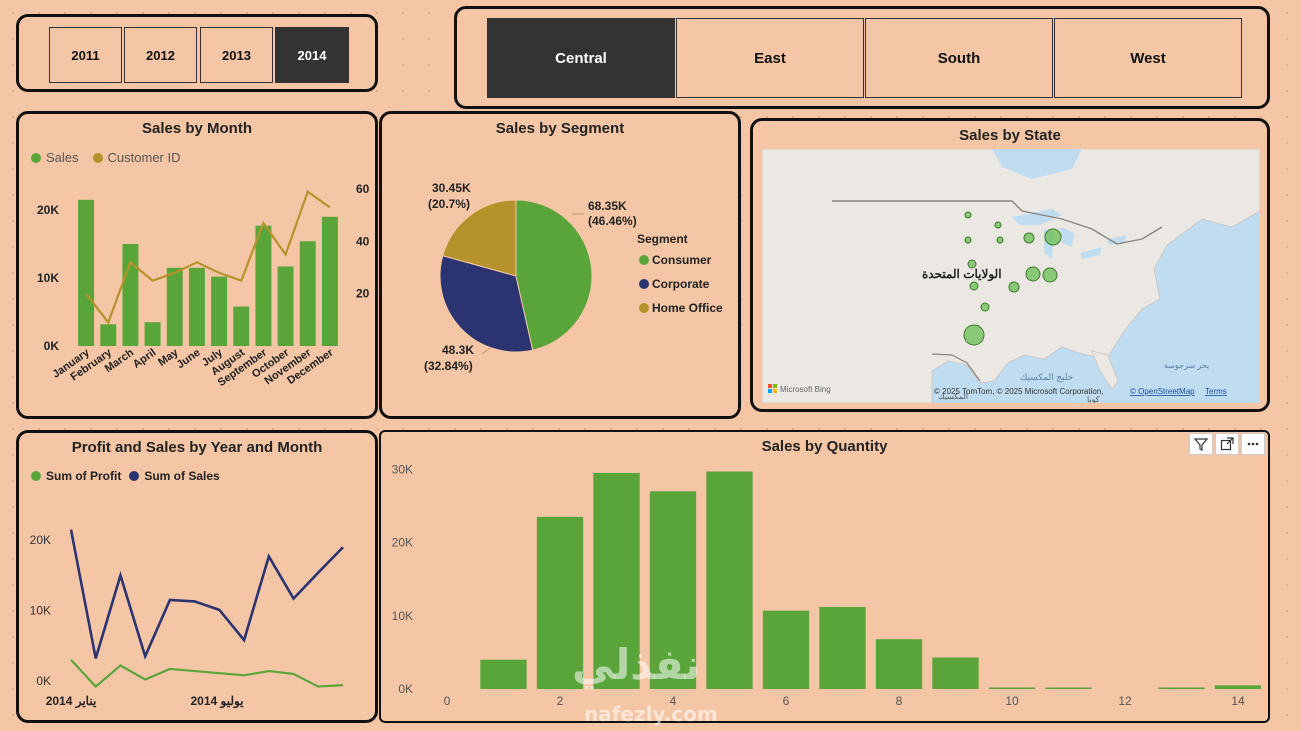 This screenshot has width=1301, height=731. What do you see at coordinates (681, 284) in the screenshot?
I see `segment-legend-corporate: Corporate` at bounding box center [681, 284].